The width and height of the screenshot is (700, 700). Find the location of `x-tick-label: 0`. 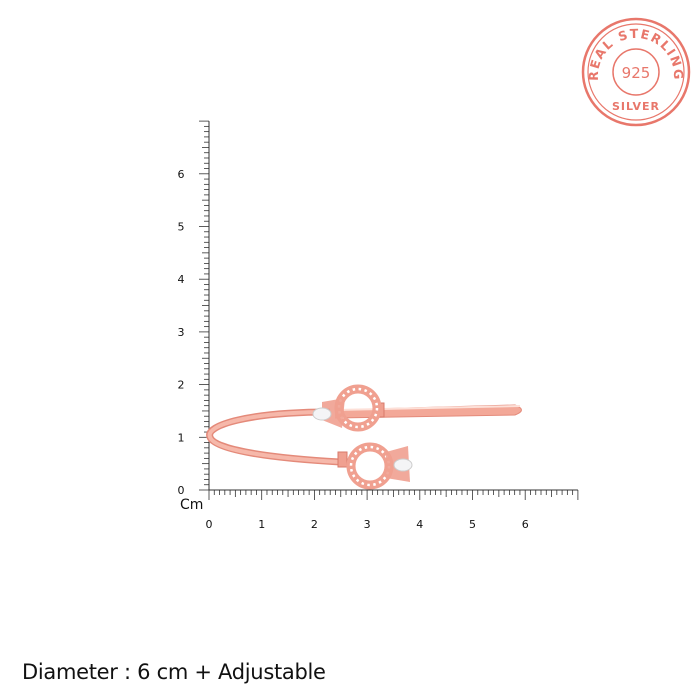

x-tick-label: 0 is located at coordinates (209, 524).